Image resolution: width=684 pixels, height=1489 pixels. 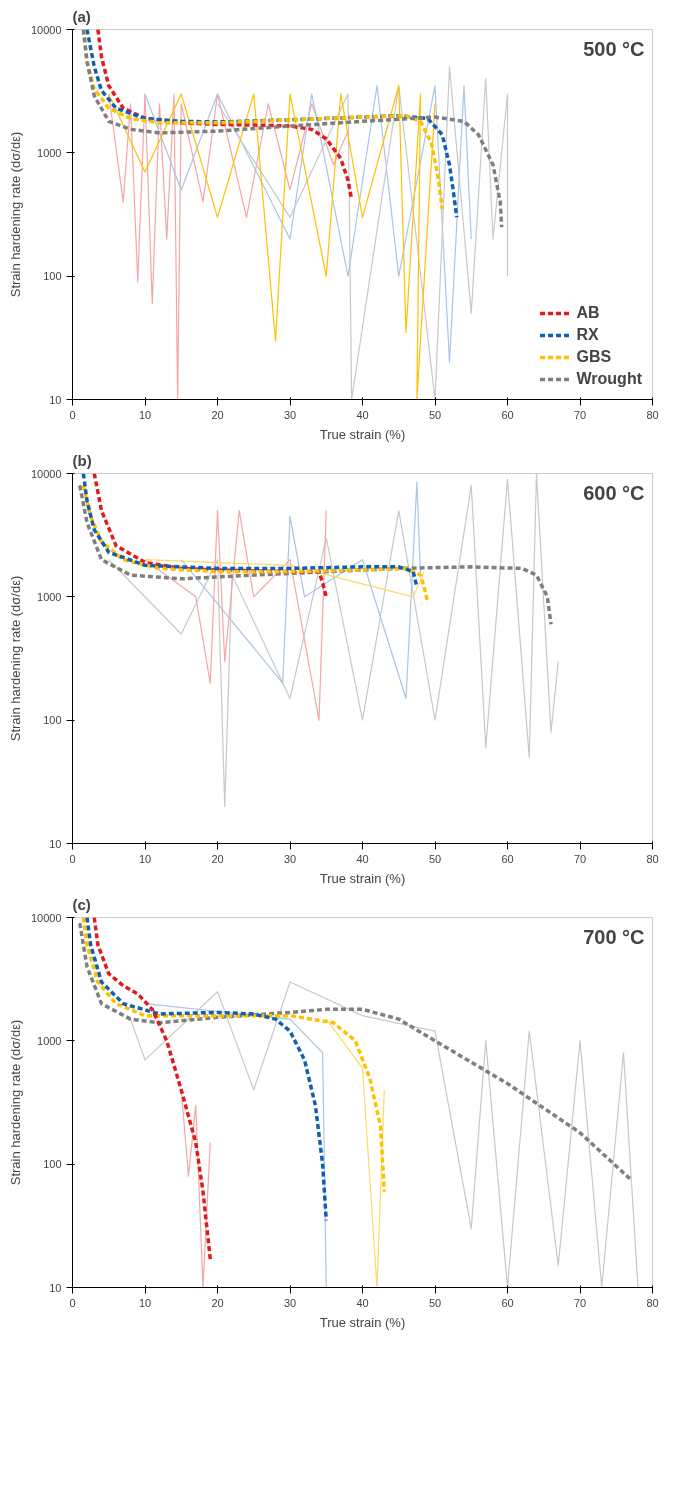 What do you see at coordinates (587, 335) in the screenshot?
I see `legend-label: RX` at bounding box center [587, 335].